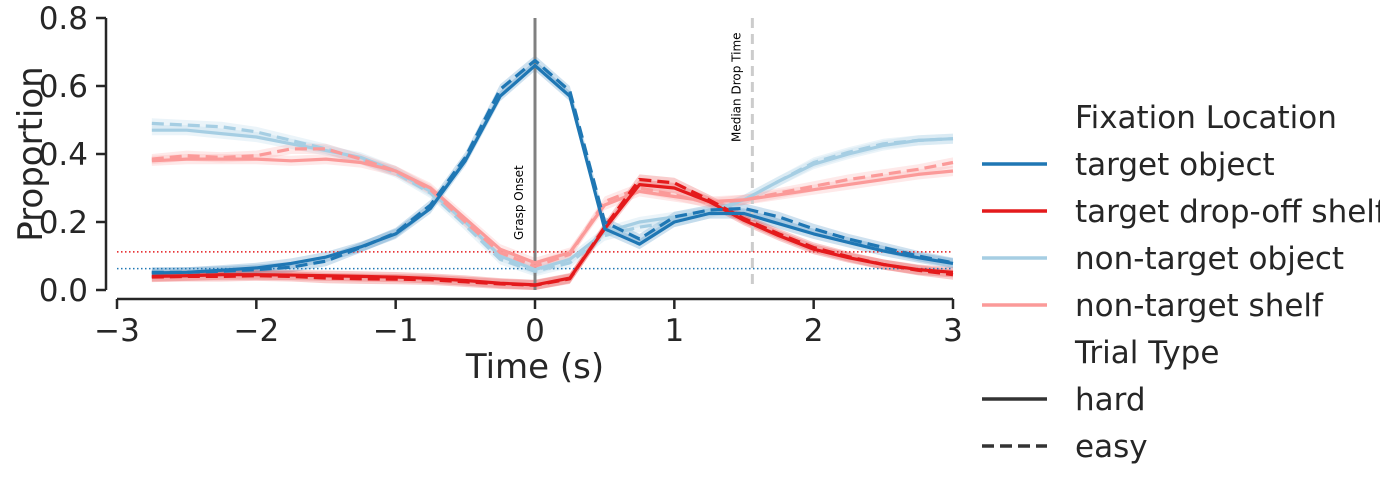 This screenshot has width=1380, height=487. What do you see at coordinates (535, 331) in the screenshot?
I see `x-tick-label: 0` at bounding box center [535, 331].